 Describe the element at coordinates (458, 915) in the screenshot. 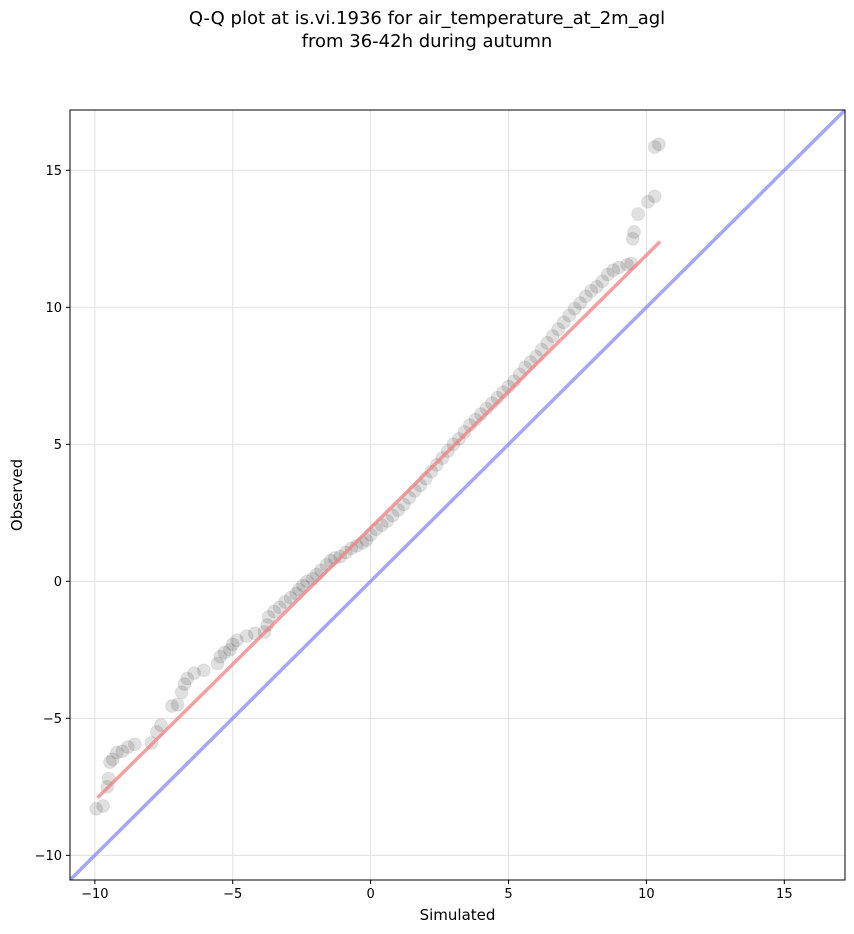

I see `x-axis-label: Simulated` at that location.